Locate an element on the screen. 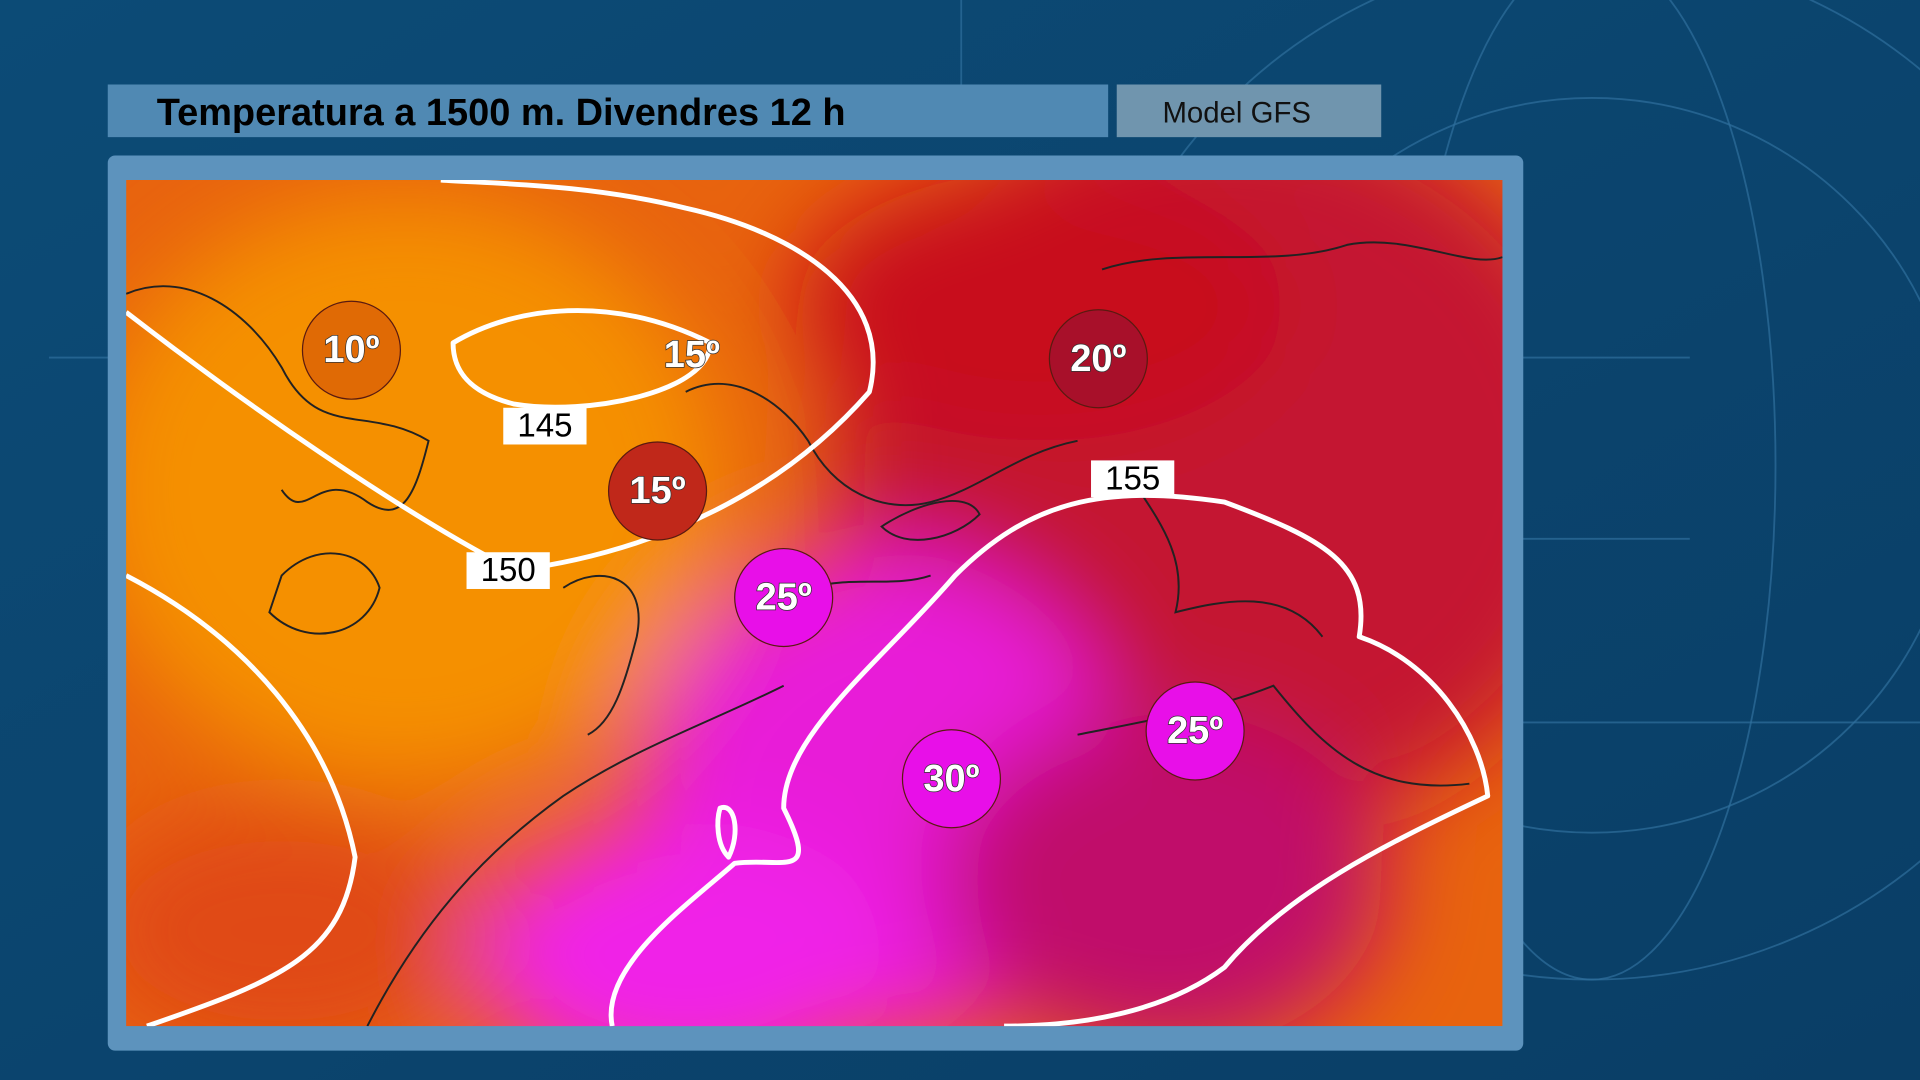 The width and height of the screenshot is (1920, 1080). model-bar is located at coordinates (1249, 111).